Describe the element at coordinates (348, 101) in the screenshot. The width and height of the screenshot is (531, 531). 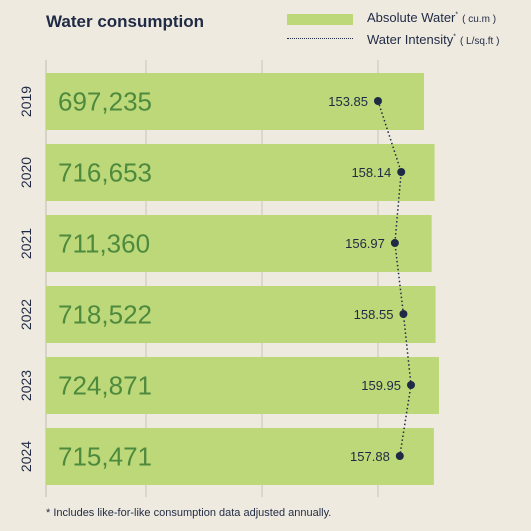
I see `intensity-label-2019: 153.85` at that location.